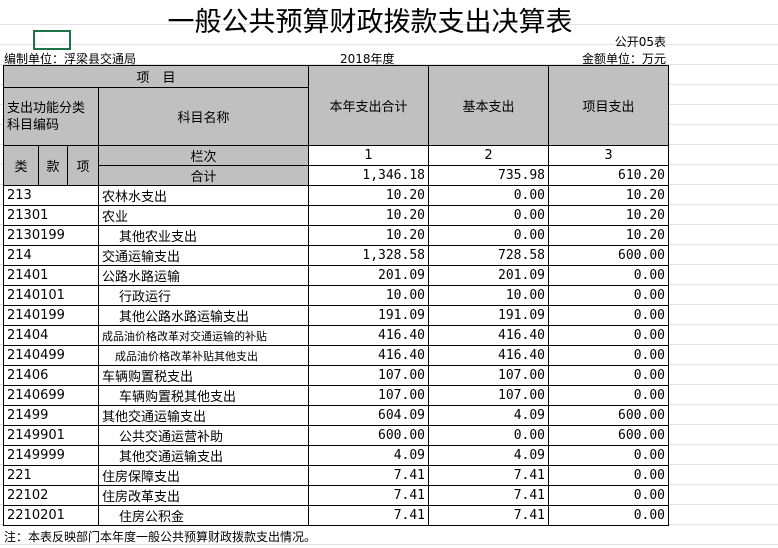 This screenshot has width=778, height=548. I want to click on col-num: 3, so click(608, 155).